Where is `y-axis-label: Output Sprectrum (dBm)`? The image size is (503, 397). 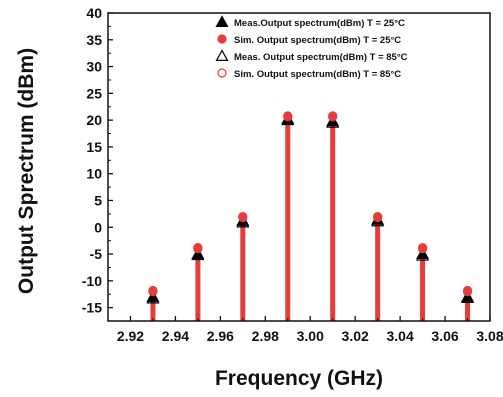 y-axis-label: Output Sprectrum (dBm) is located at coordinates (26, 171).